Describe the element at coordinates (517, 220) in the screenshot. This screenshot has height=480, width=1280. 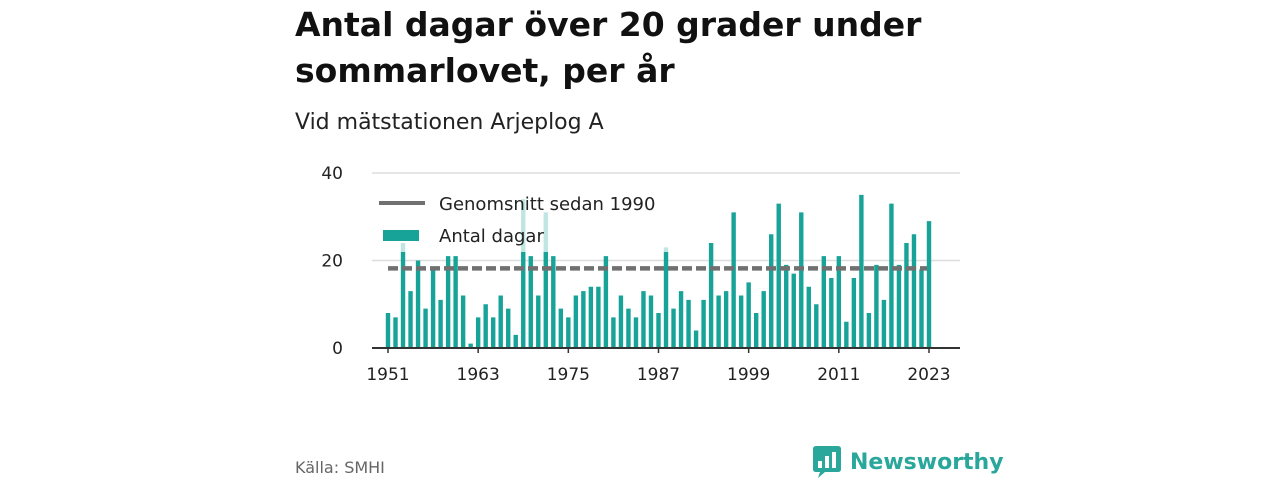
I see `legend: Genomsnitt sedan 1990 Antal dagar` at that location.